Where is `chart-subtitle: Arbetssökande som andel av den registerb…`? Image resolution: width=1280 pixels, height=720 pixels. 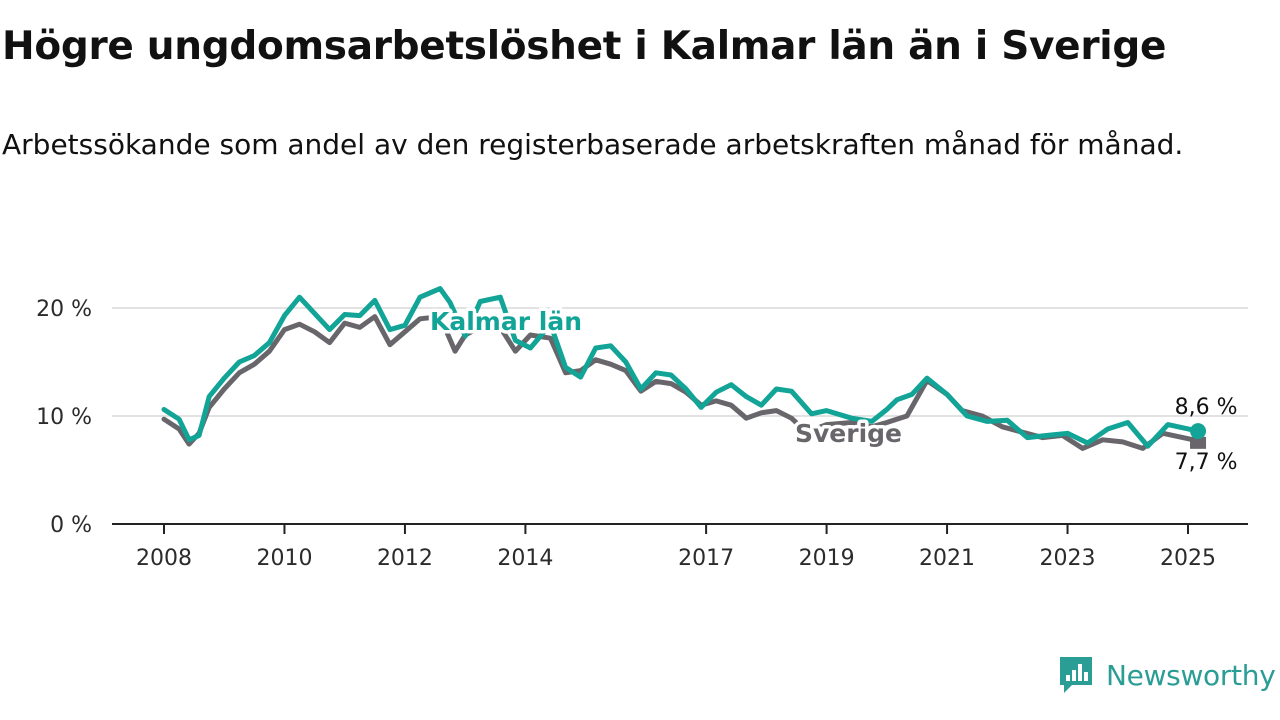 chart-subtitle: Arbetssökande som andel av den registerb… is located at coordinates (593, 144).